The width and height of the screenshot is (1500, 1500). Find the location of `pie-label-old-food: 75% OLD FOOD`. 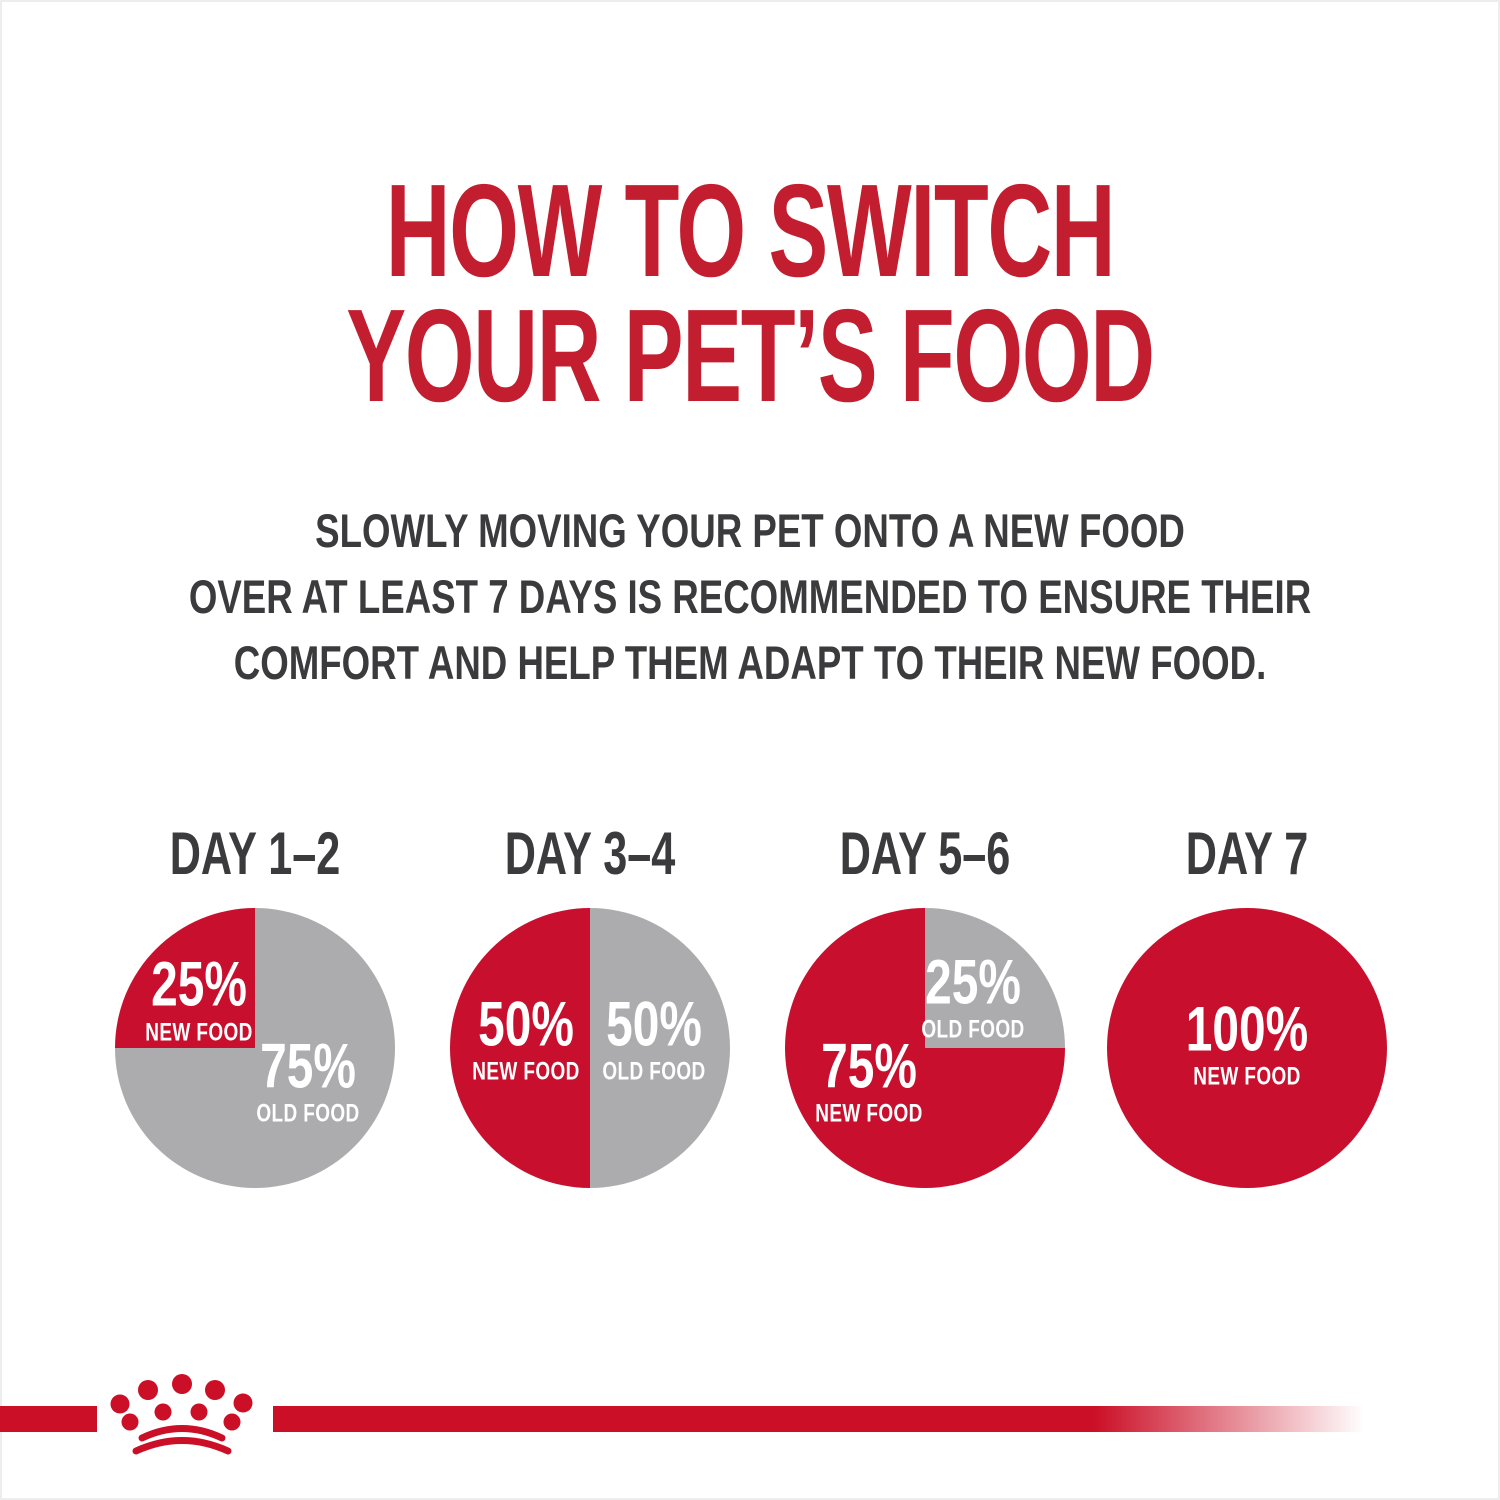

pie-label-old-food: 75% OLD FOOD is located at coordinates (308, 1081).